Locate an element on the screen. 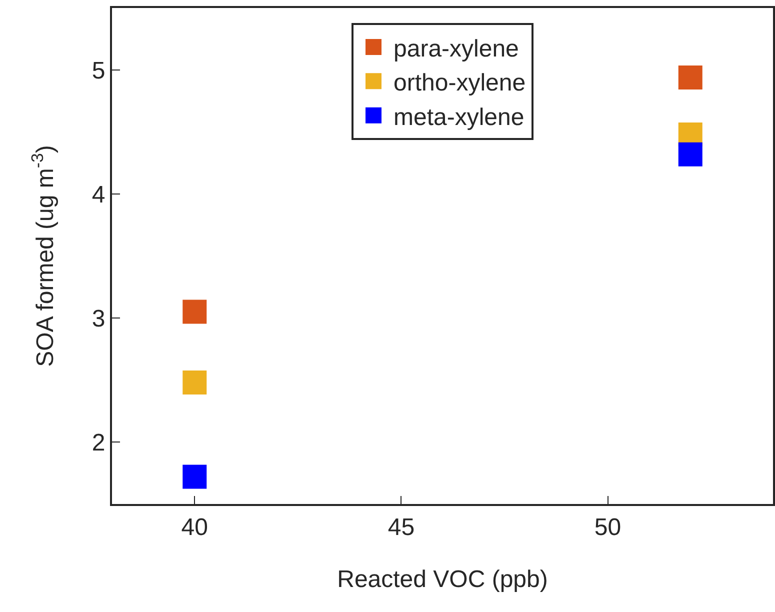  y-tick-label: 4 is located at coordinates (99, 194).